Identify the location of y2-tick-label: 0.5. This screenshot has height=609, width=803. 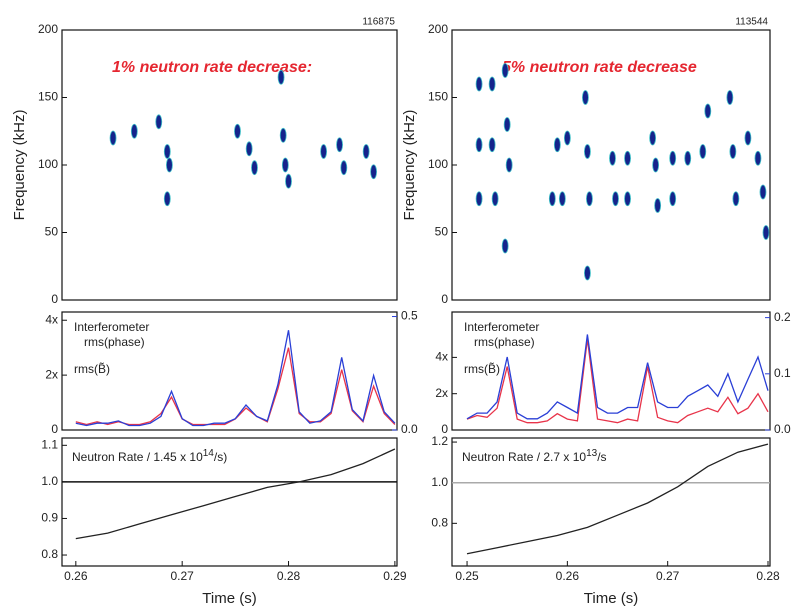
(409, 316).